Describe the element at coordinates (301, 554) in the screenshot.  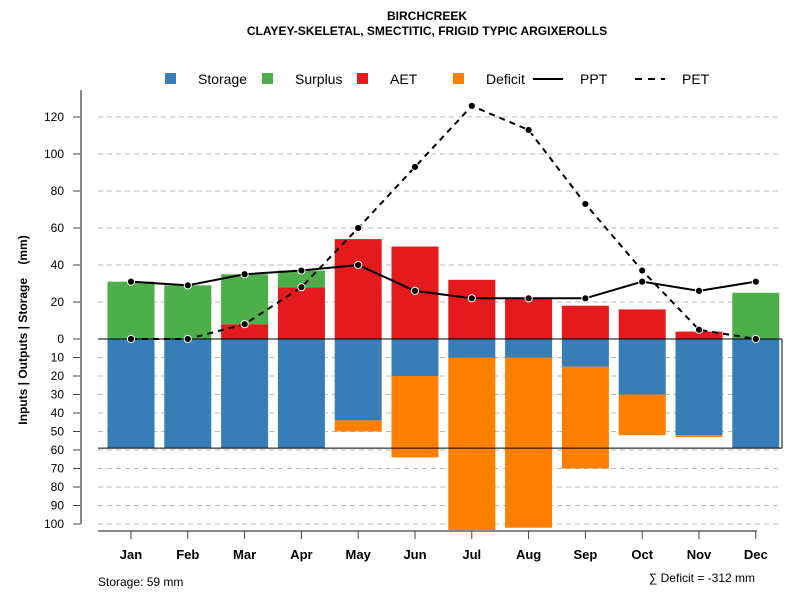
I see `x-tick-label-apr: Apr` at that location.